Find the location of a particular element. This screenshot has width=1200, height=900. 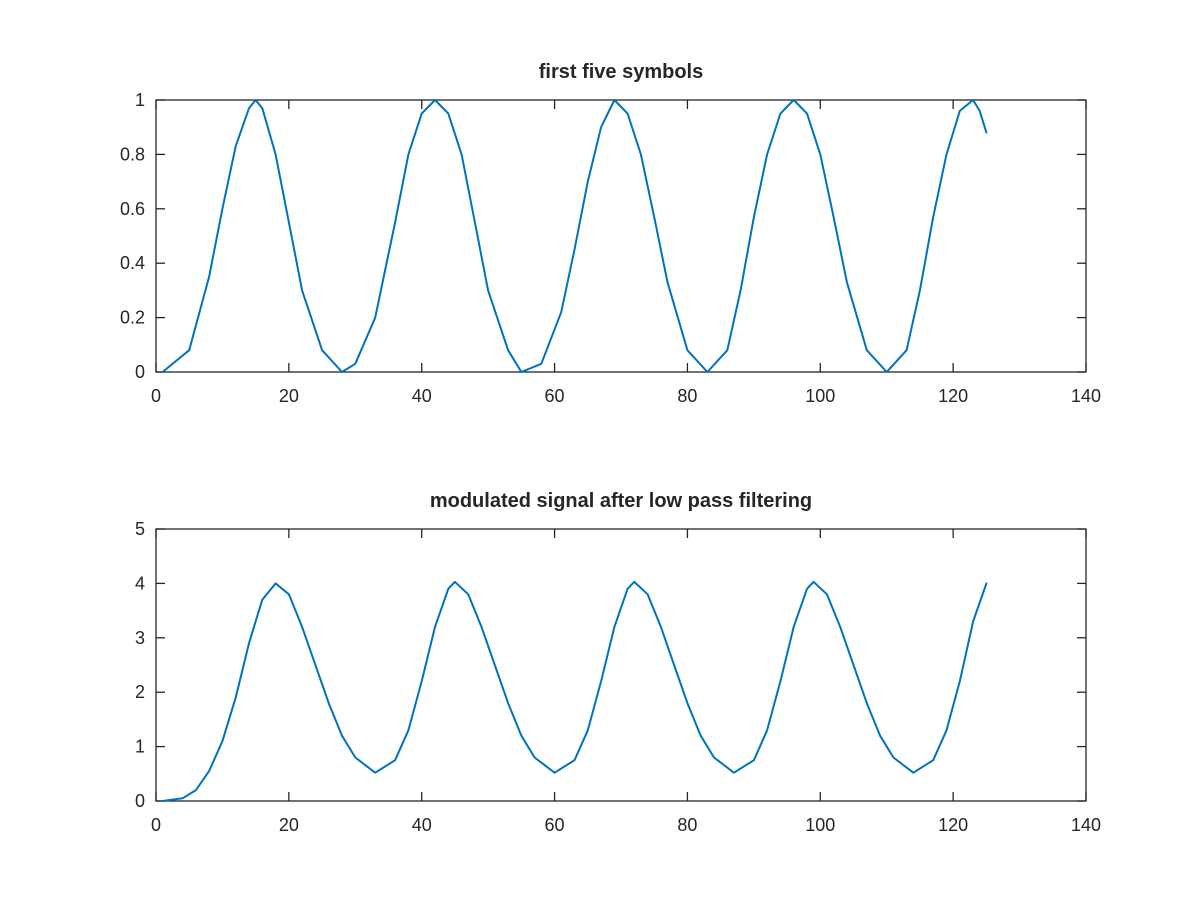

y-tick-label: 0.8 is located at coordinates (132, 154).